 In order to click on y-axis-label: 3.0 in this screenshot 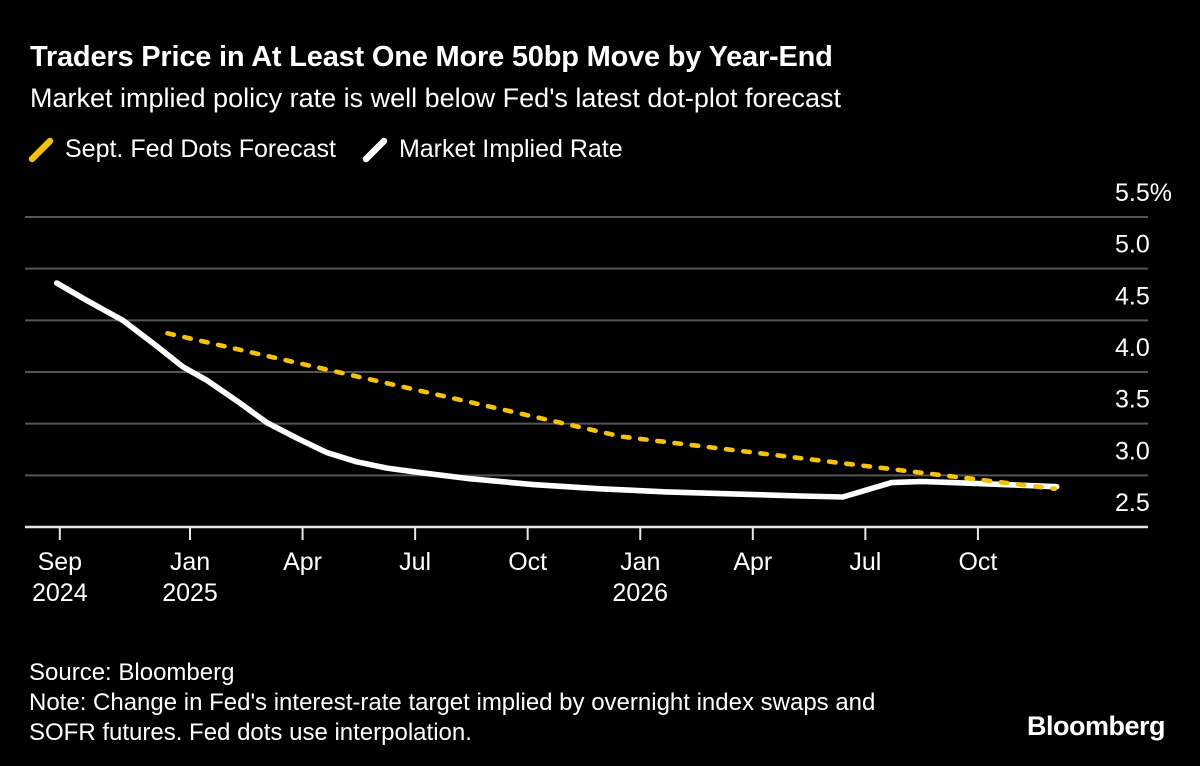, I will do `click(1132, 451)`.